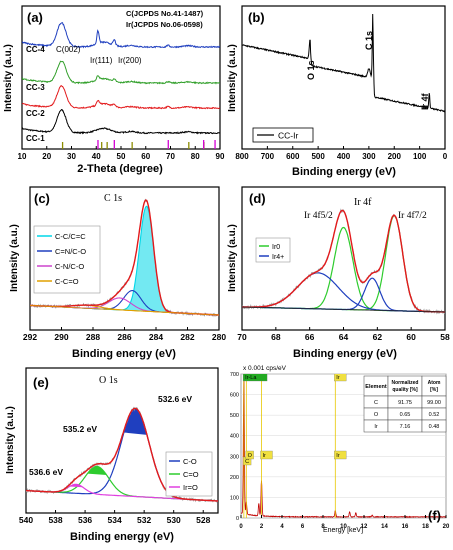  Describe the element at coordinates (35, 113) in the screenshot. I see `panel-a-series-cc2: CC-2` at that location.